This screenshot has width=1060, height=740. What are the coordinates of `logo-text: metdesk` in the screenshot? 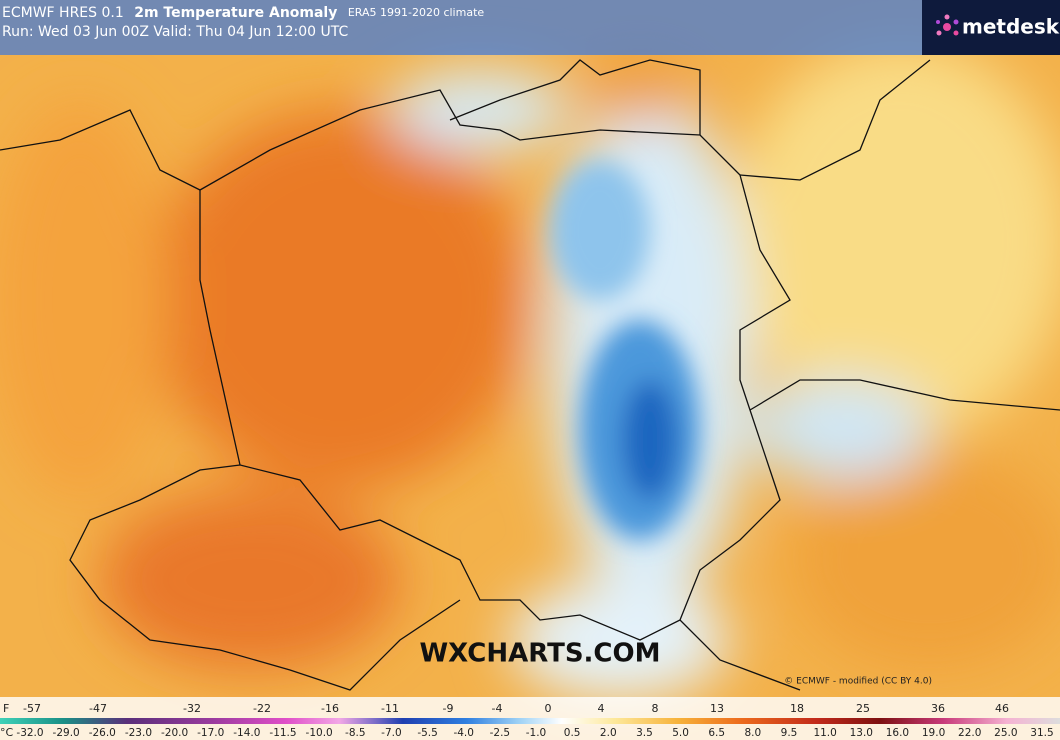 It's located at (1011, 27).